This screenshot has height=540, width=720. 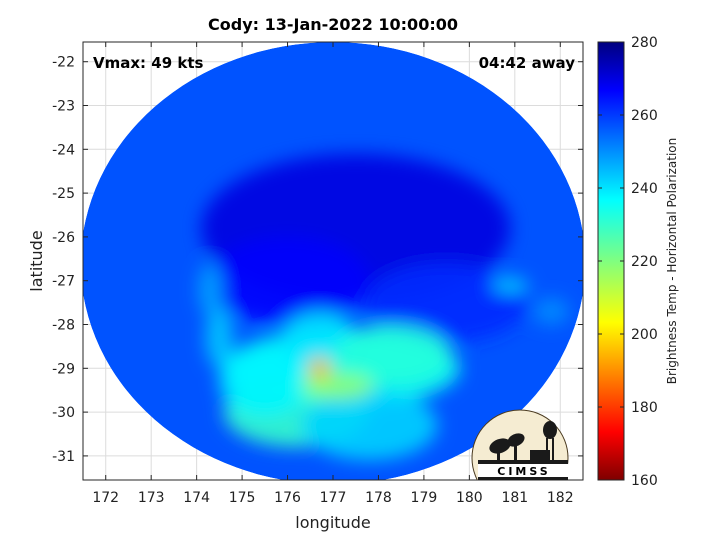 I want to click on y-tick-label: -31, so click(x=63, y=457).